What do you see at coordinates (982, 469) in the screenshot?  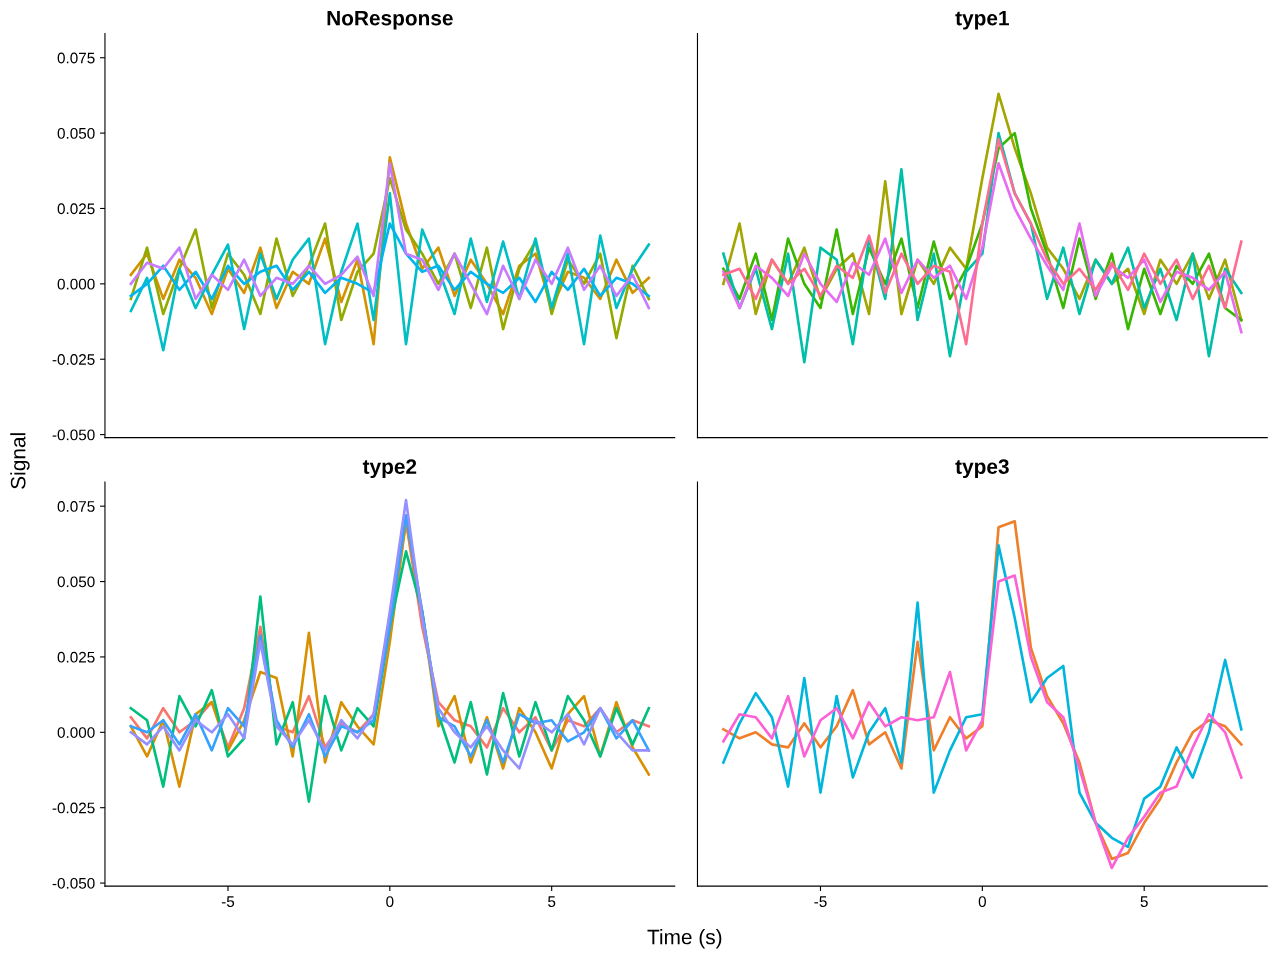 I see `chart-title: type3` at bounding box center [982, 469].